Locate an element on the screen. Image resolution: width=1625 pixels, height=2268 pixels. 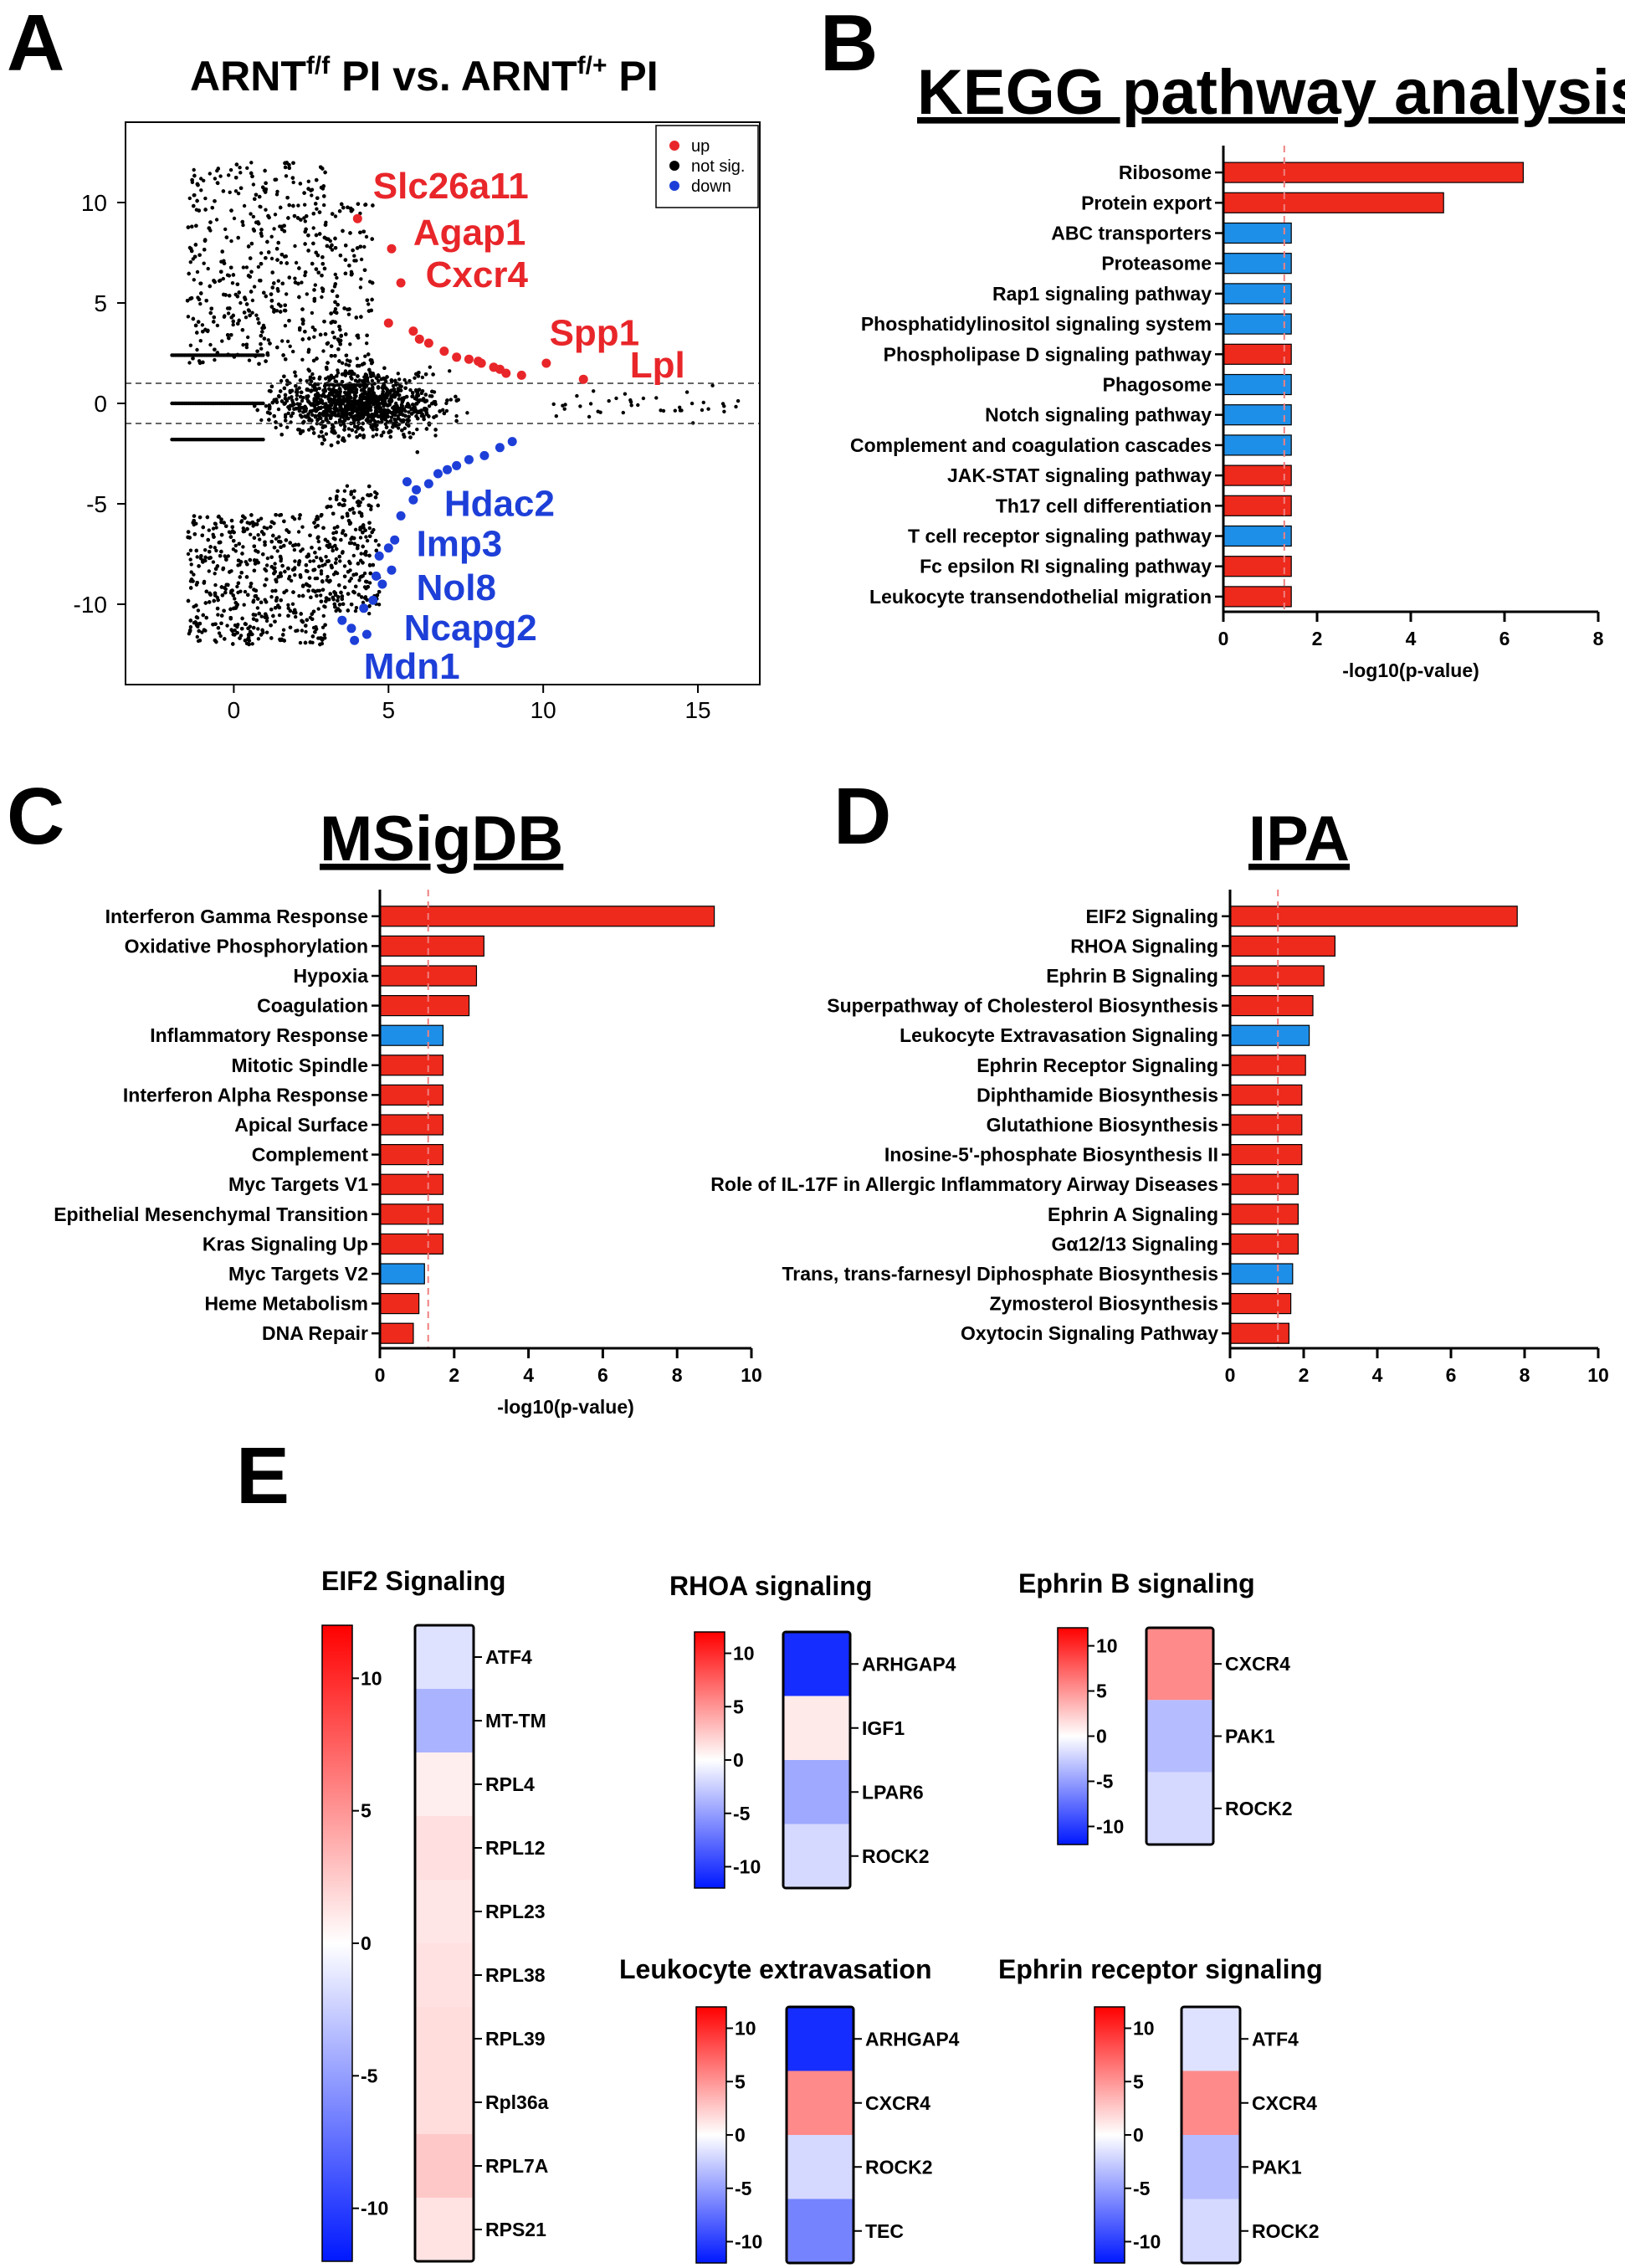
volcano-legend-label: up is located at coordinates (700, 147).